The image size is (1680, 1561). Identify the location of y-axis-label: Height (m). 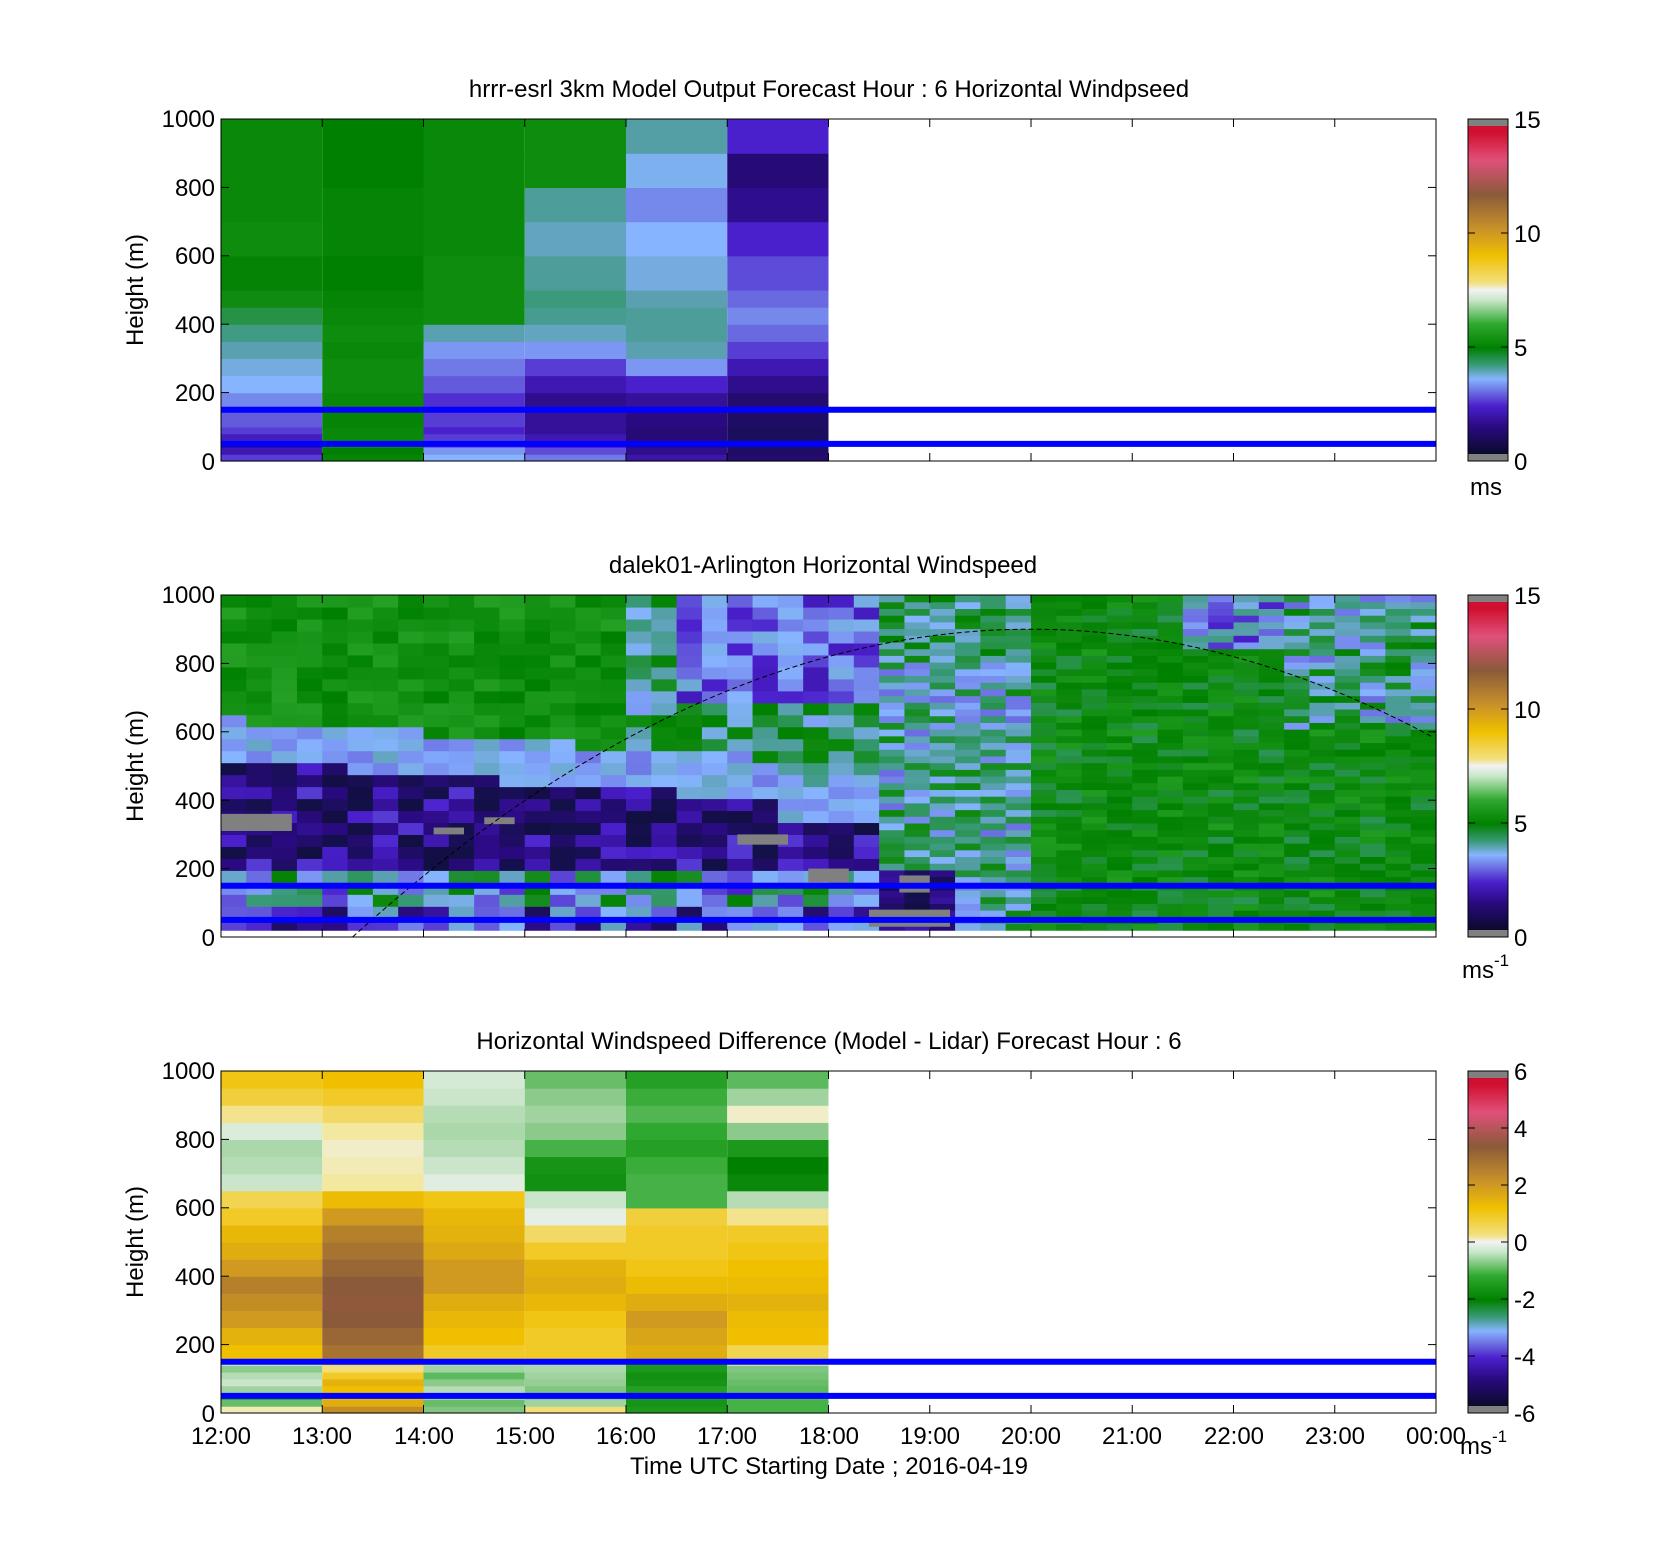
(135, 290).